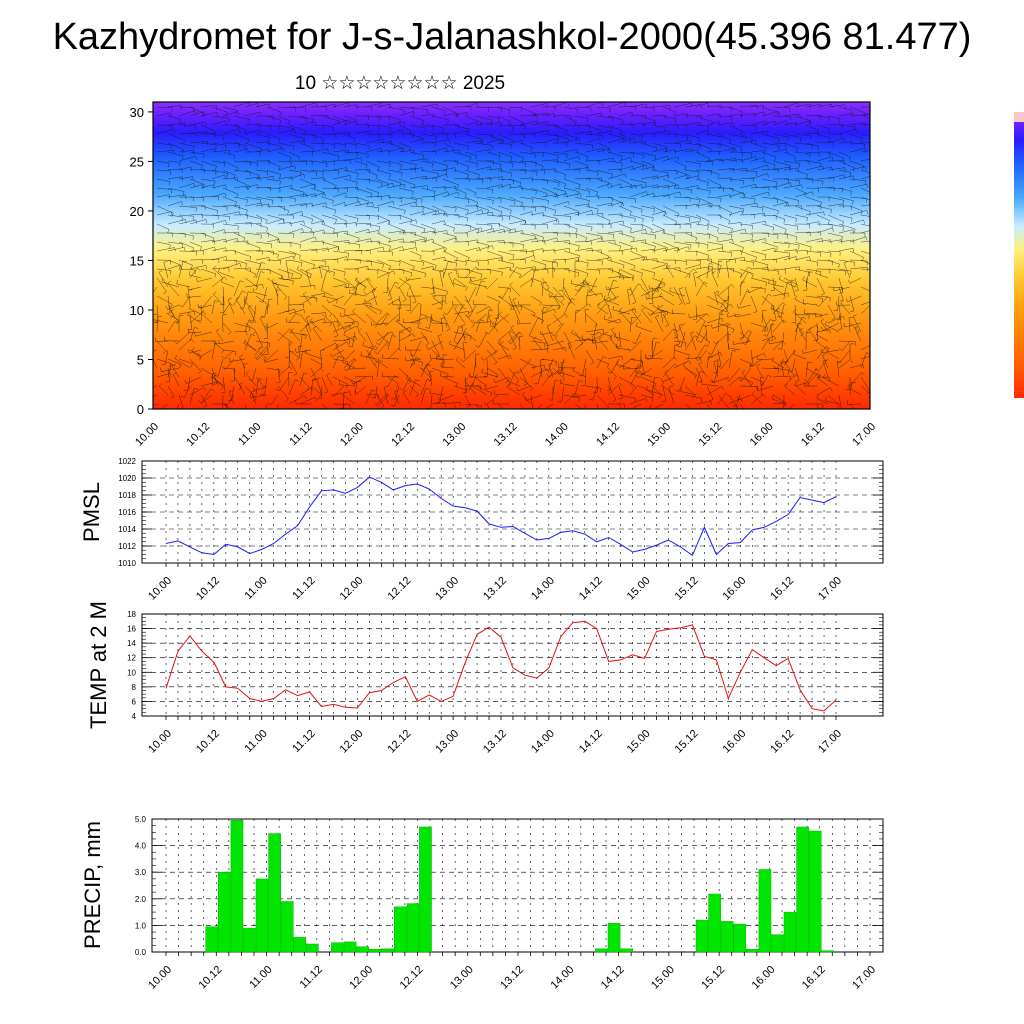  I want to click on x-tick-label: 13.12, so click(495, 589).